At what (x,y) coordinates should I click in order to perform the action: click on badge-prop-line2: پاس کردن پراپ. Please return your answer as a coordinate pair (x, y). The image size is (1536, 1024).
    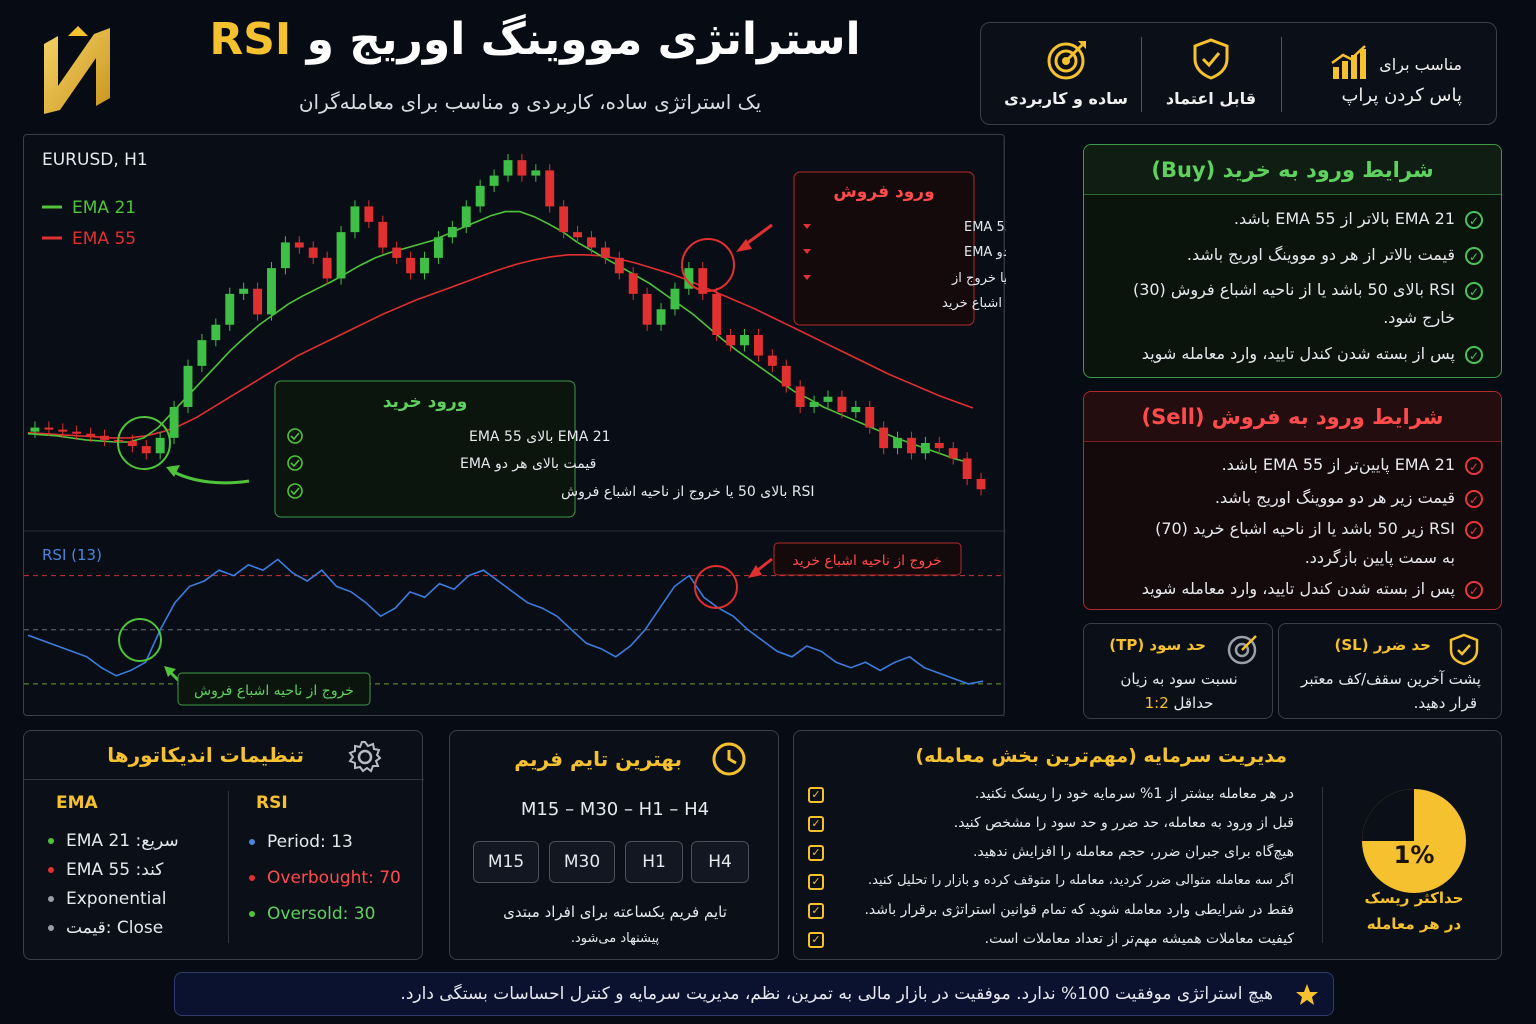
    Looking at the image, I should click on (1401, 95).